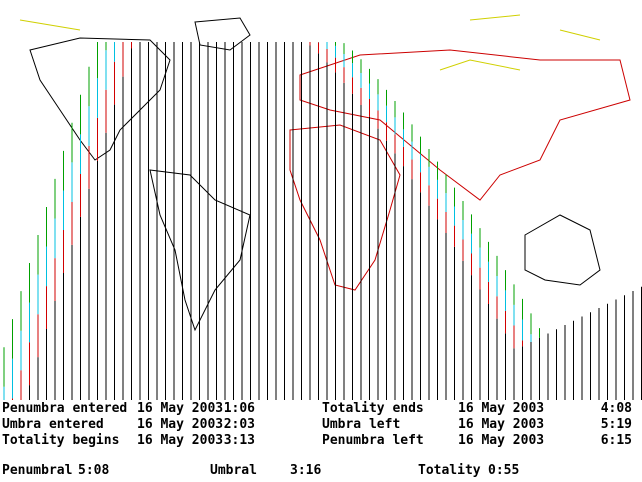 This screenshot has height=482, width=642. I want to click on duration-value: 3:16, so click(306, 470).